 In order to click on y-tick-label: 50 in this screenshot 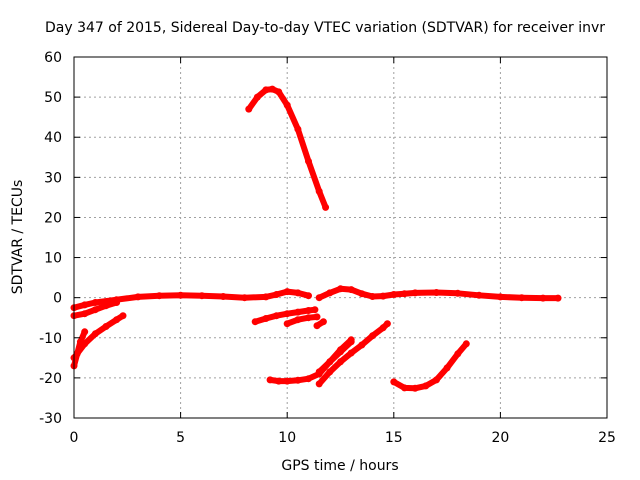, I will do `click(53, 98)`.